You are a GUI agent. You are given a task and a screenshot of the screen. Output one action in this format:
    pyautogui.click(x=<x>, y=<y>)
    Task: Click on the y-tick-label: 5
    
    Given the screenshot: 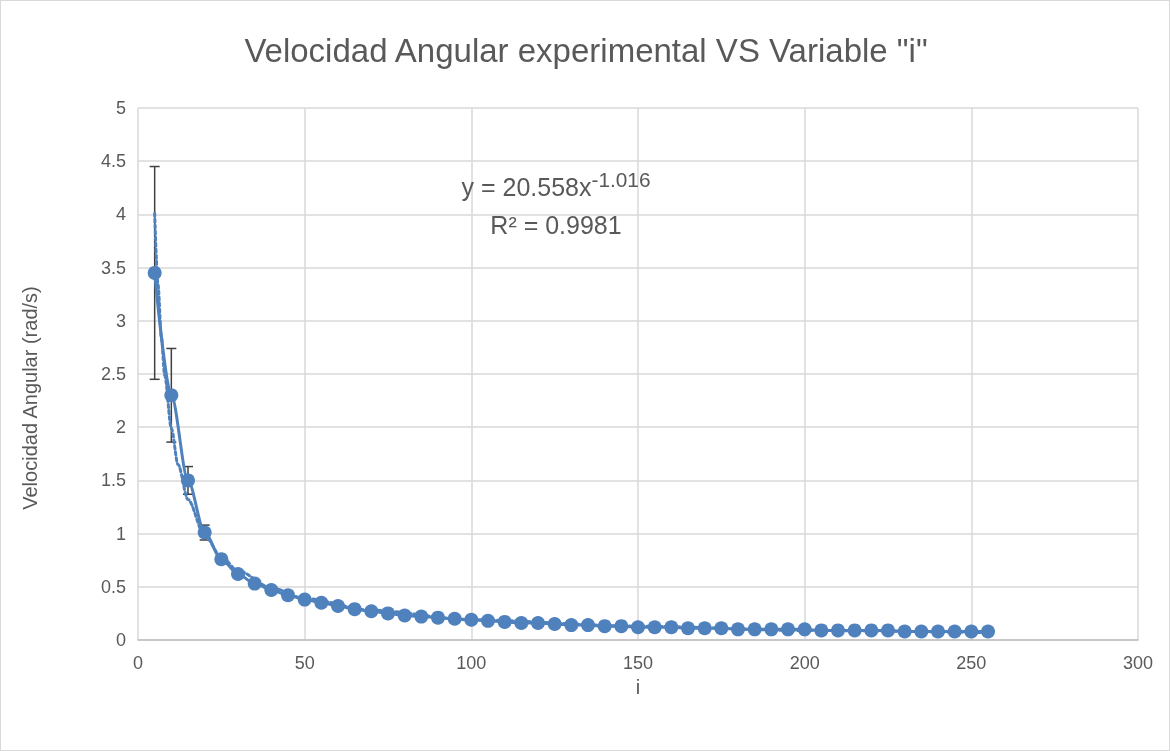 What is the action you would take?
    pyautogui.click(x=120, y=108)
    